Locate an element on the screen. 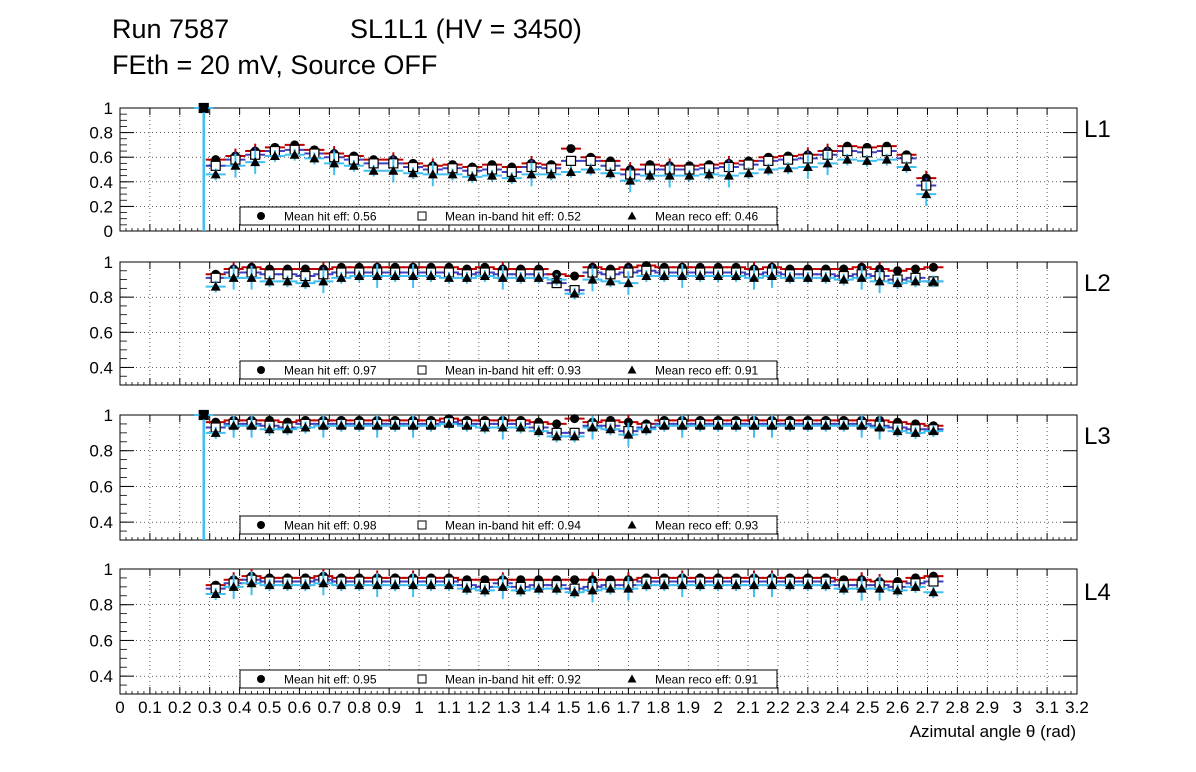  x-axis-label: Azimutal angle θ (rad) is located at coordinates (992, 731).